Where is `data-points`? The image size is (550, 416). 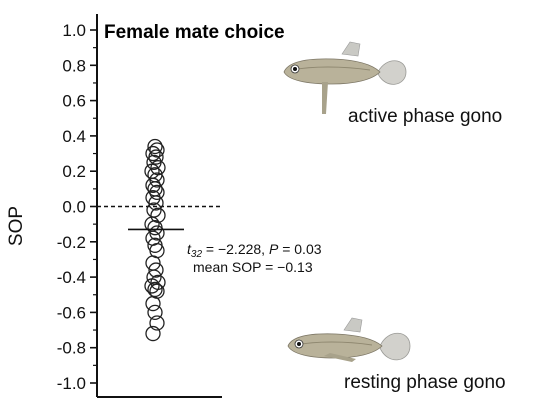 data-points is located at coordinates (155, 240).